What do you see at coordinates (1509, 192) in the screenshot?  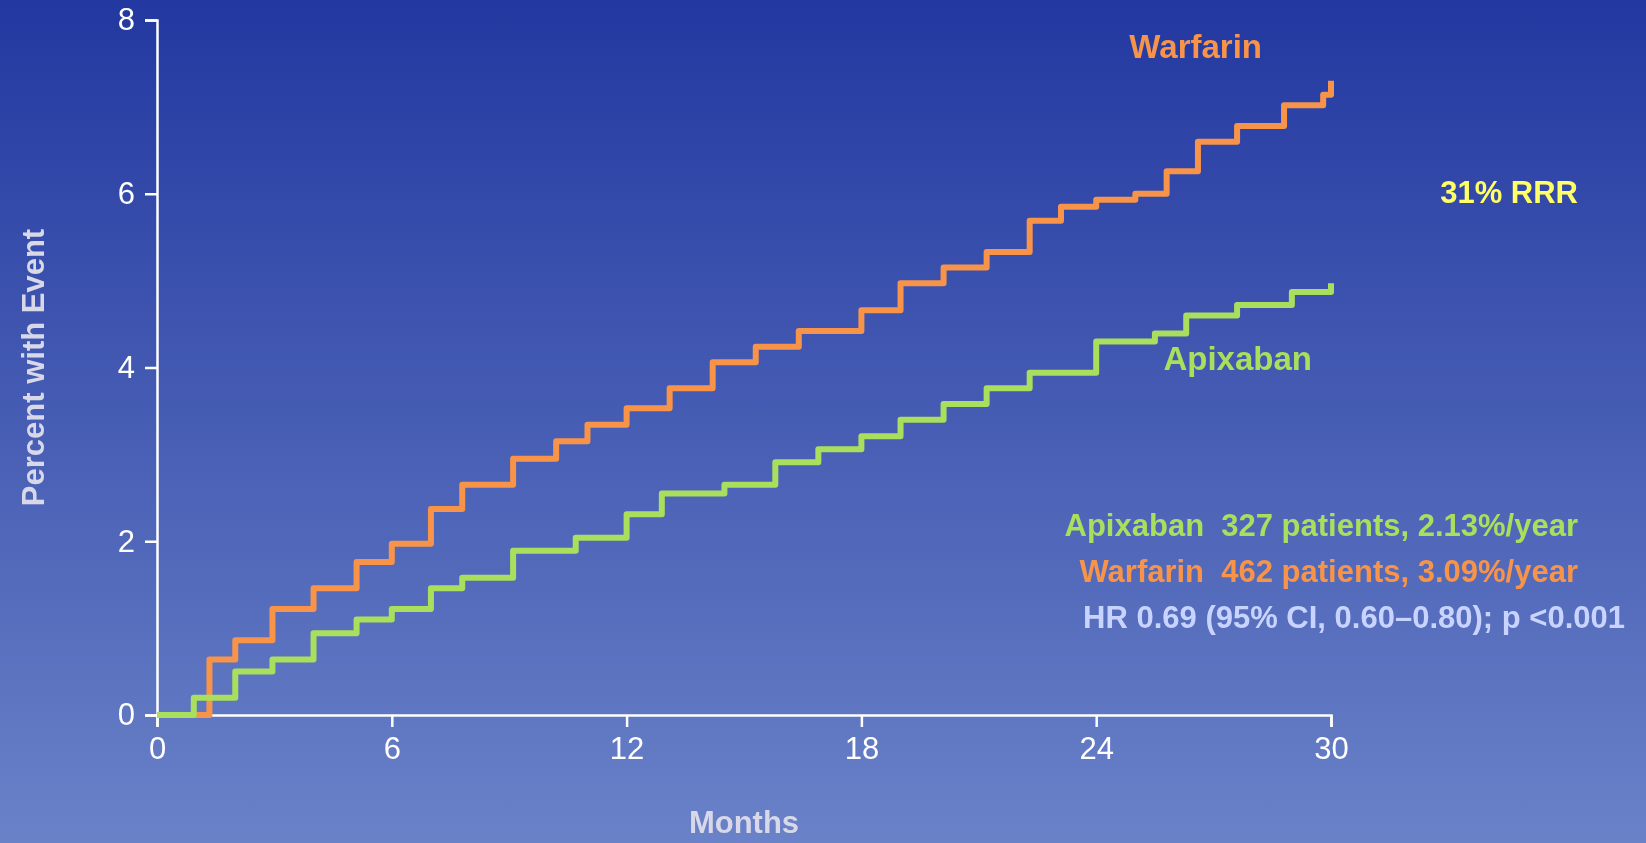 I see `text: 31% RRR` at bounding box center [1509, 192].